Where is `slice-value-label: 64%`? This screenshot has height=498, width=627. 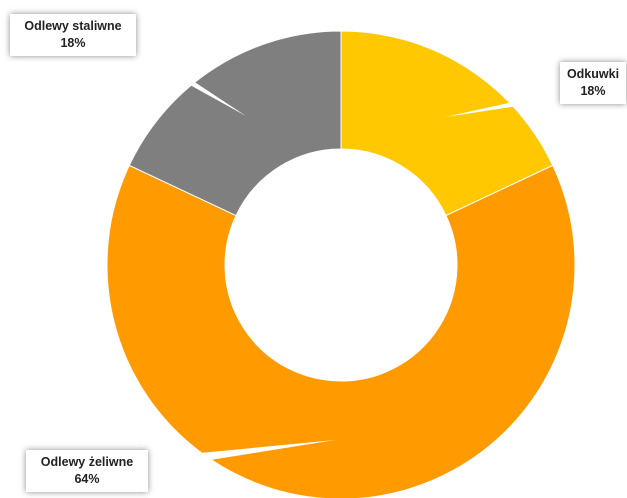
slice-value-label: 64% is located at coordinates (87, 479).